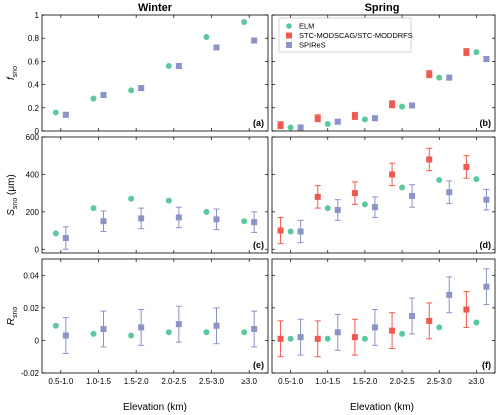  I want to click on xlabel-winter: Elevation (km), so click(155, 407).